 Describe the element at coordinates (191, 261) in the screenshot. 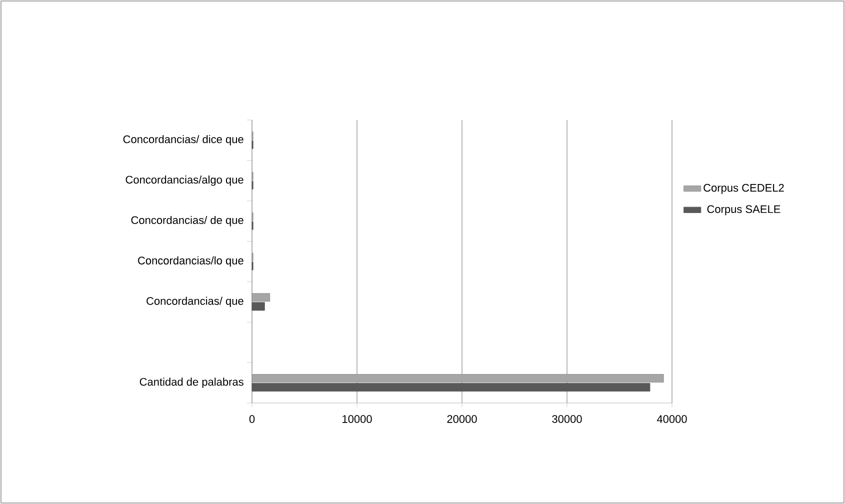

I see `y-tick-label: Concordancias/lo que` at that location.